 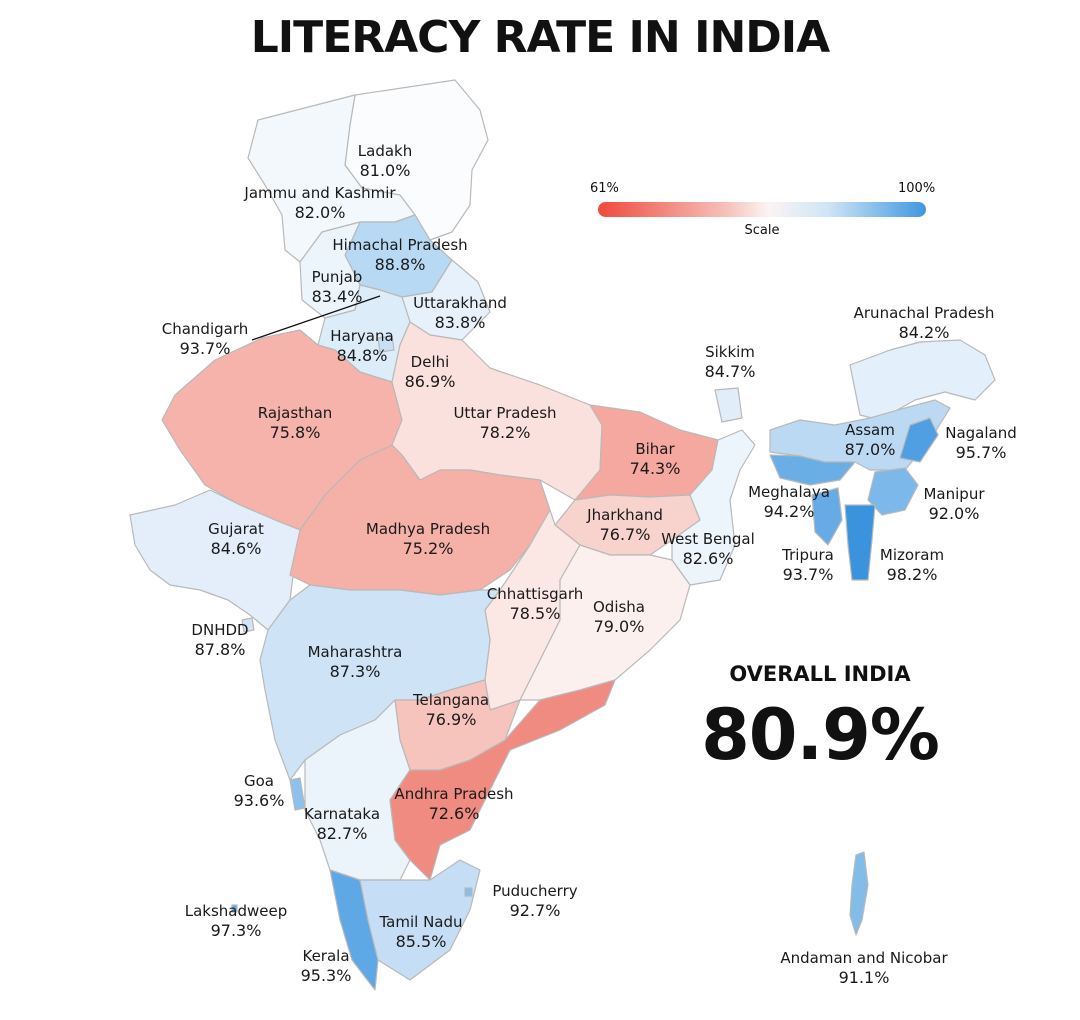 What do you see at coordinates (859, 893) in the screenshot?
I see `region-andaman-nicobar` at bounding box center [859, 893].